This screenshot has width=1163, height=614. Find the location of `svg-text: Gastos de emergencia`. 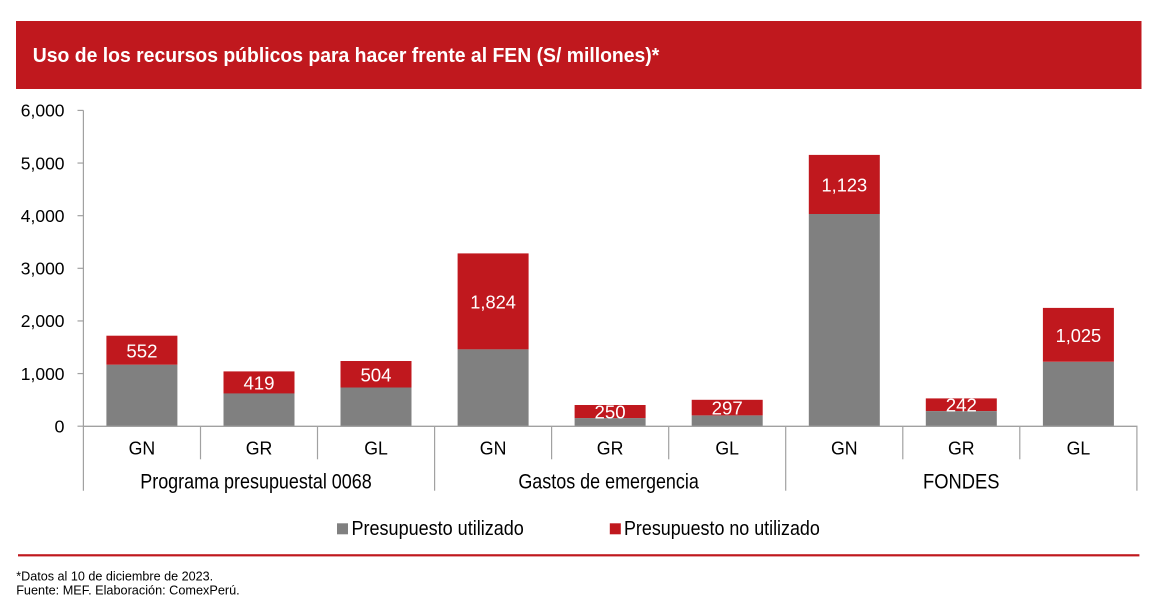

svg-text: Gastos de emergencia is located at coordinates (608, 481).